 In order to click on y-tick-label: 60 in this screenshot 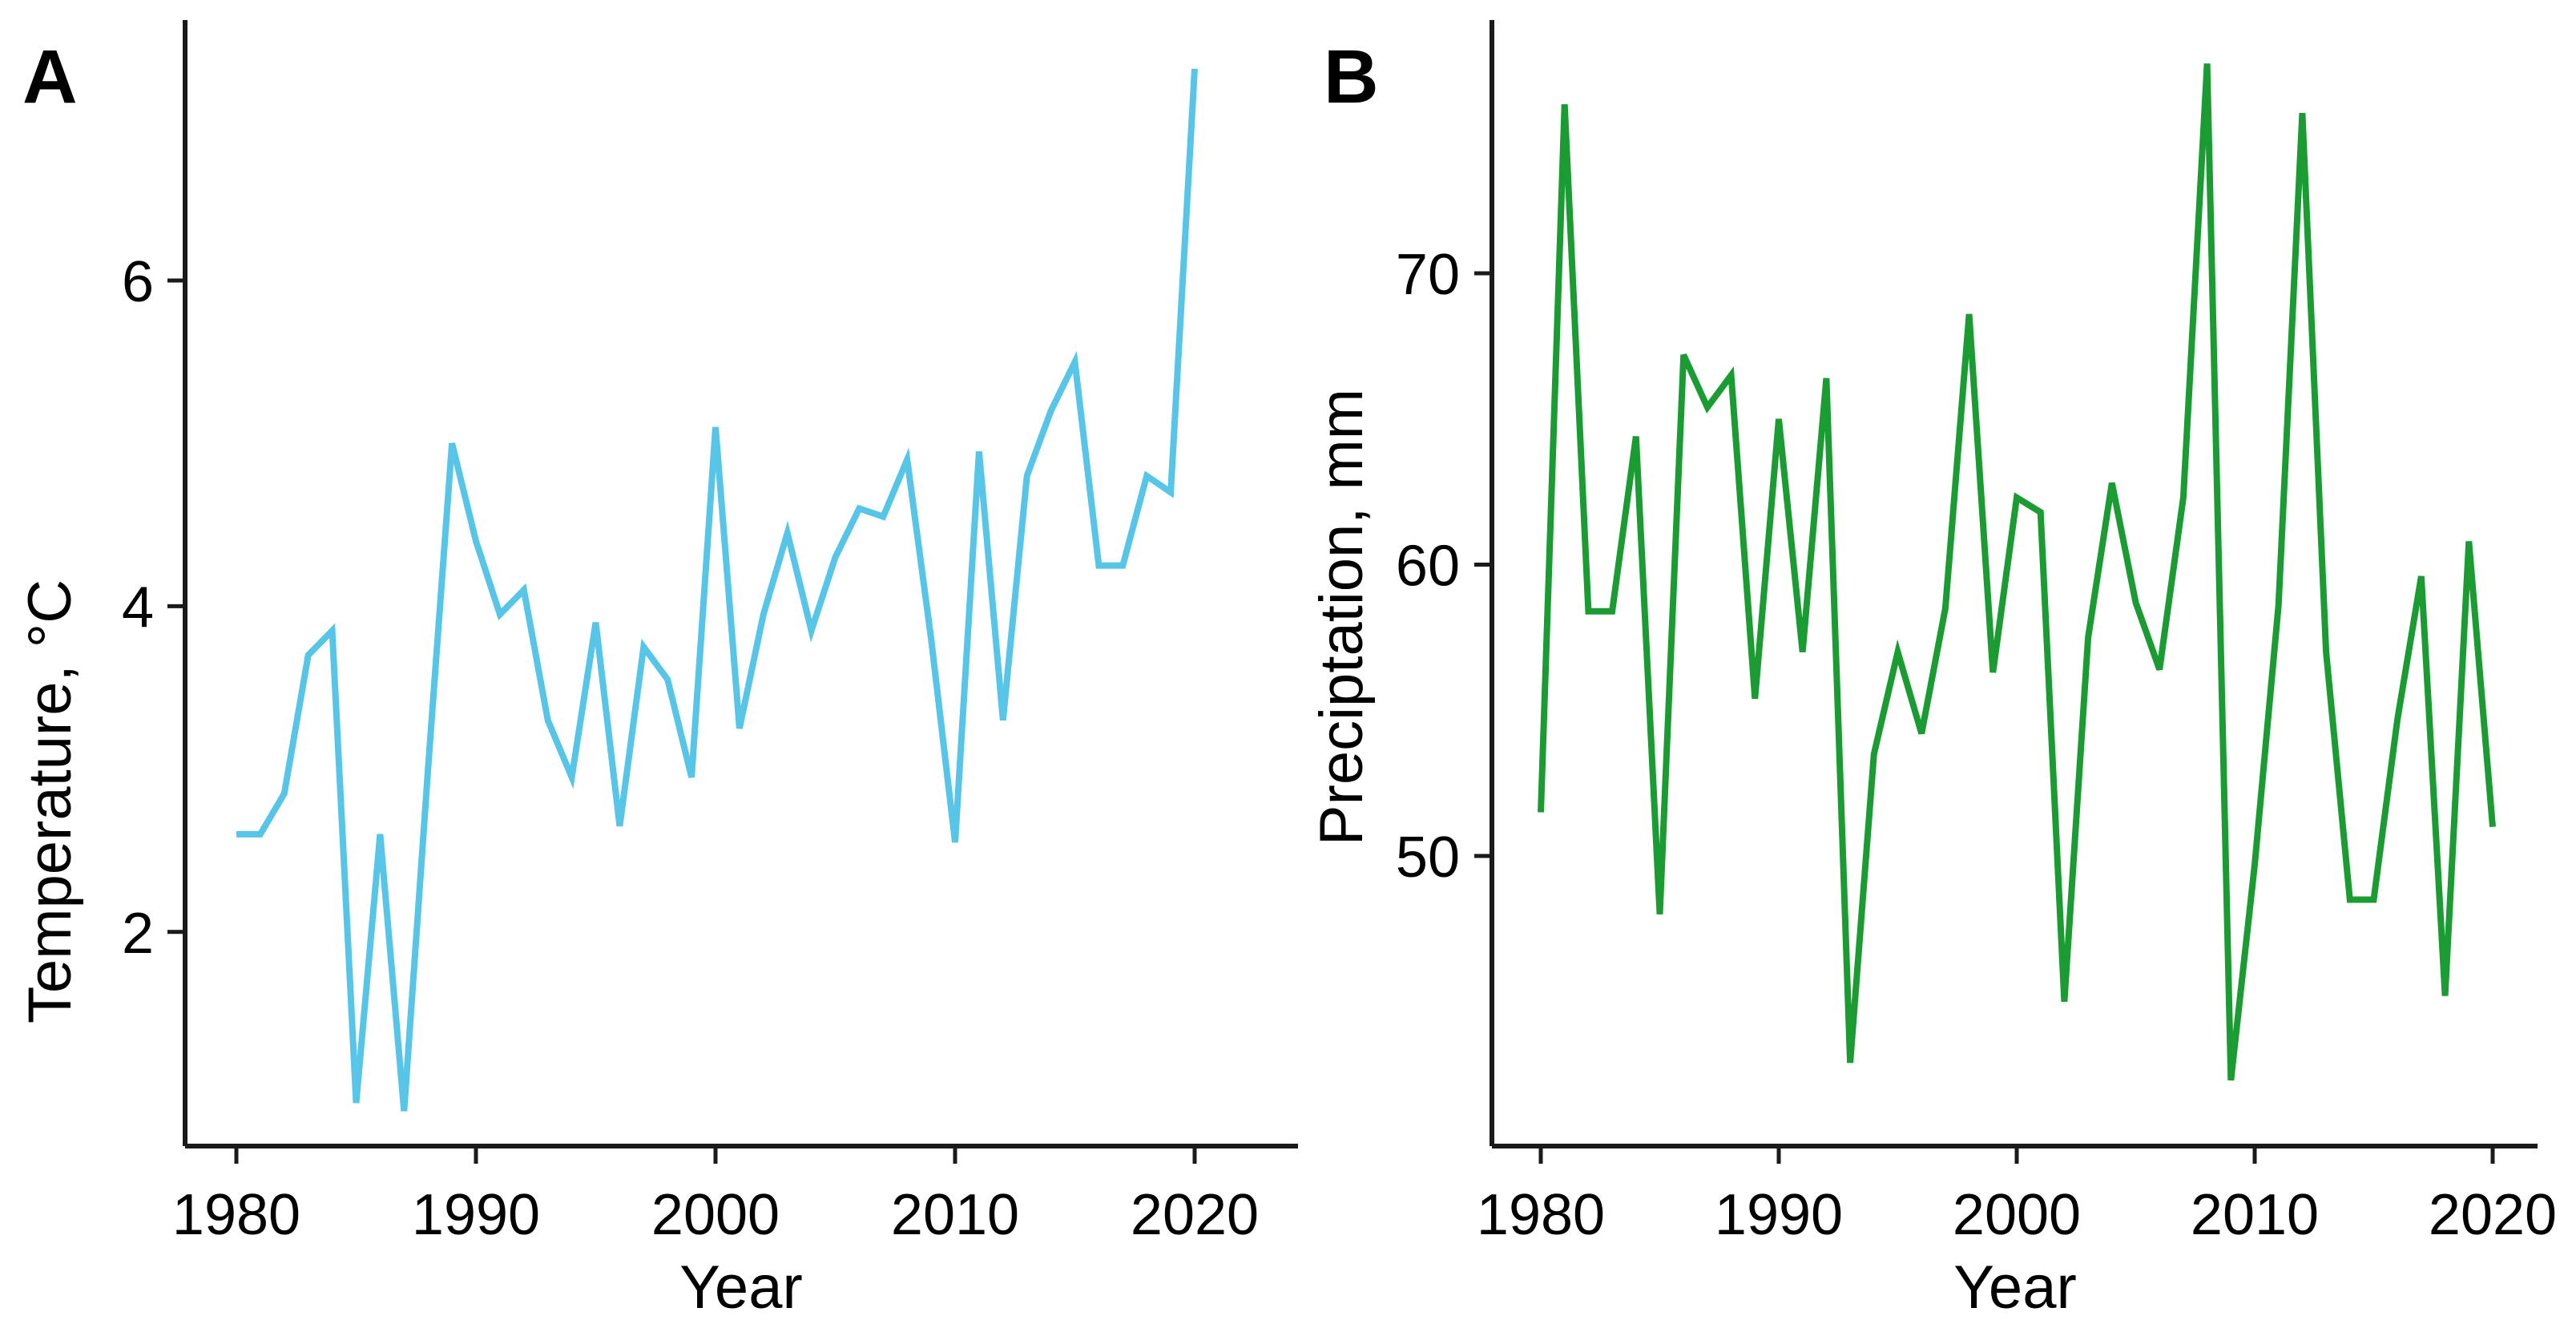, I will do `click(1428, 567)`.